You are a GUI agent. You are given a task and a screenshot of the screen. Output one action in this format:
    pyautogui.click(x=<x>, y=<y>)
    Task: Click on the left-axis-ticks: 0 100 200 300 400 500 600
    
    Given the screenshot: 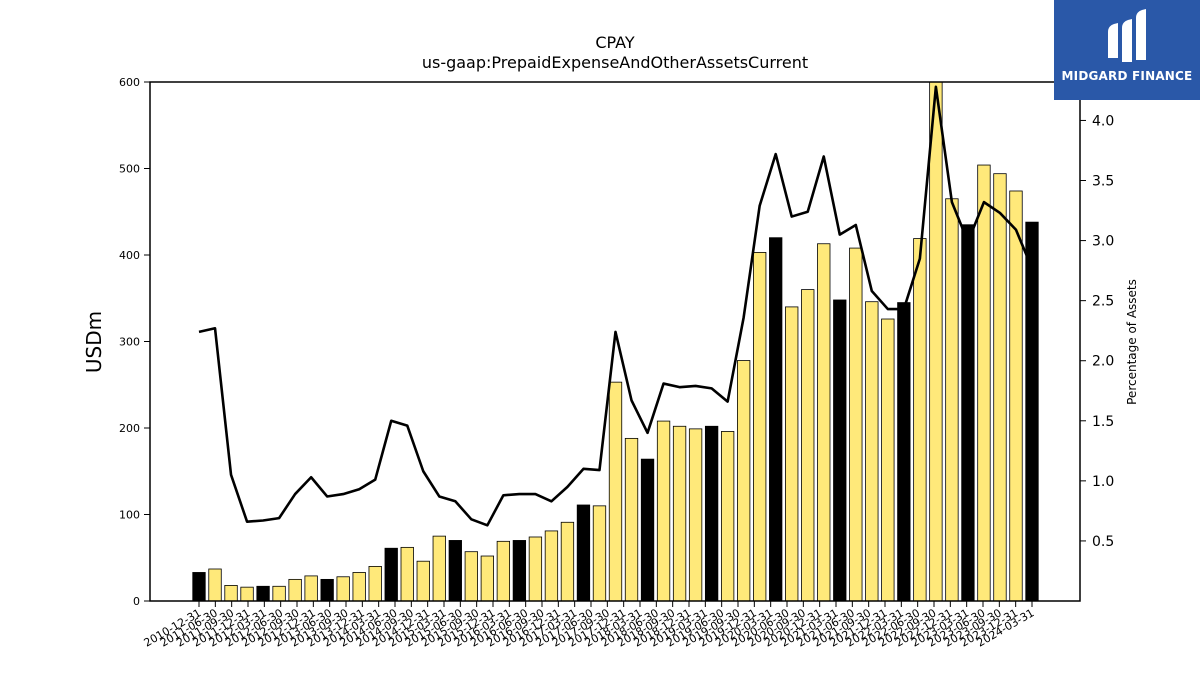 What is the action you would take?
    pyautogui.click(x=134, y=342)
    